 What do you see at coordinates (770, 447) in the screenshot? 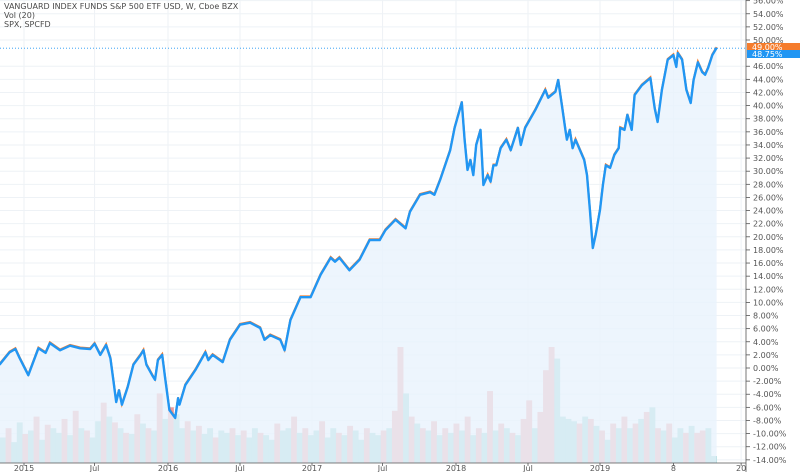
I see `y-tick-label: -12.00%` at bounding box center [770, 447].